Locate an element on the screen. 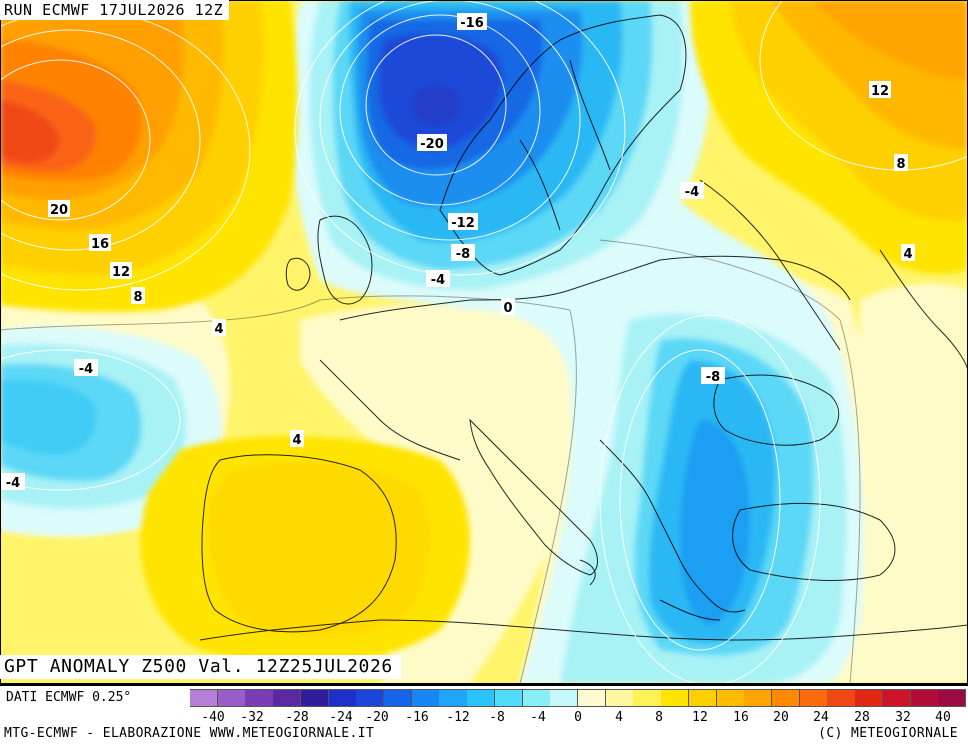 The image size is (968, 747). colorbar-tick-label: 20 is located at coordinates (781, 717).